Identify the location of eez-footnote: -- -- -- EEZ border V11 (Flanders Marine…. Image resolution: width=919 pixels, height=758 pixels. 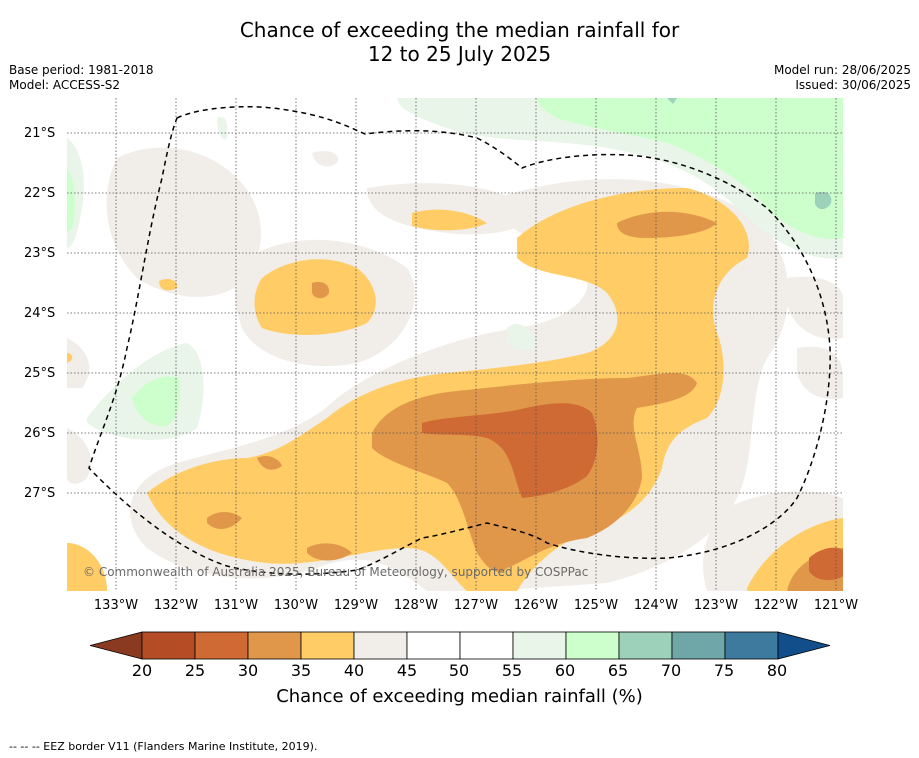
(163, 746).